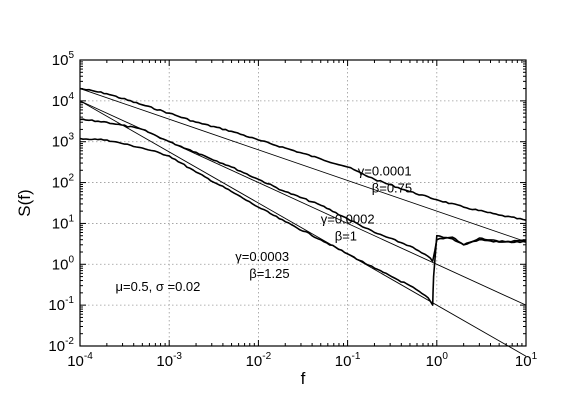 The height and width of the screenshot is (405, 581). I want to click on y-tick-label: 10⁻², so click(61, 345).